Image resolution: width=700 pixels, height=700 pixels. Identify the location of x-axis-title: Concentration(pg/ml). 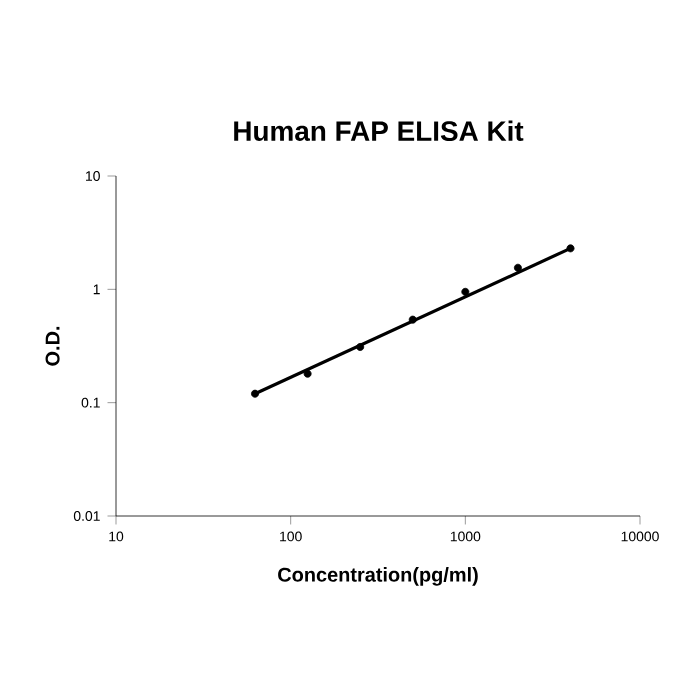
(378, 576).